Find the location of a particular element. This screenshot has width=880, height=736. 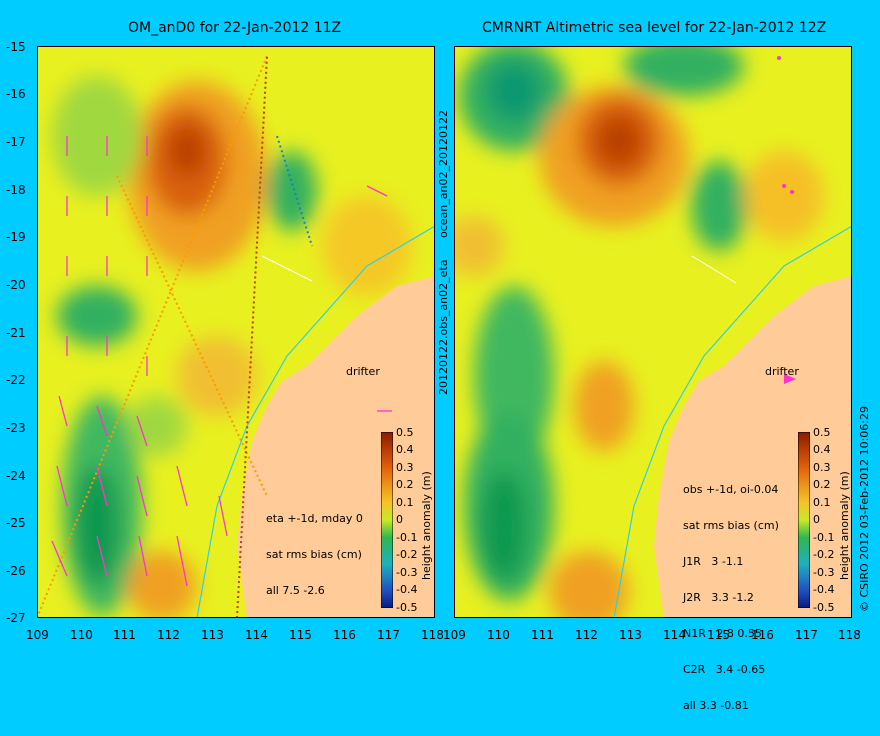

lat-tick: -18 is located at coordinates (16, 190).